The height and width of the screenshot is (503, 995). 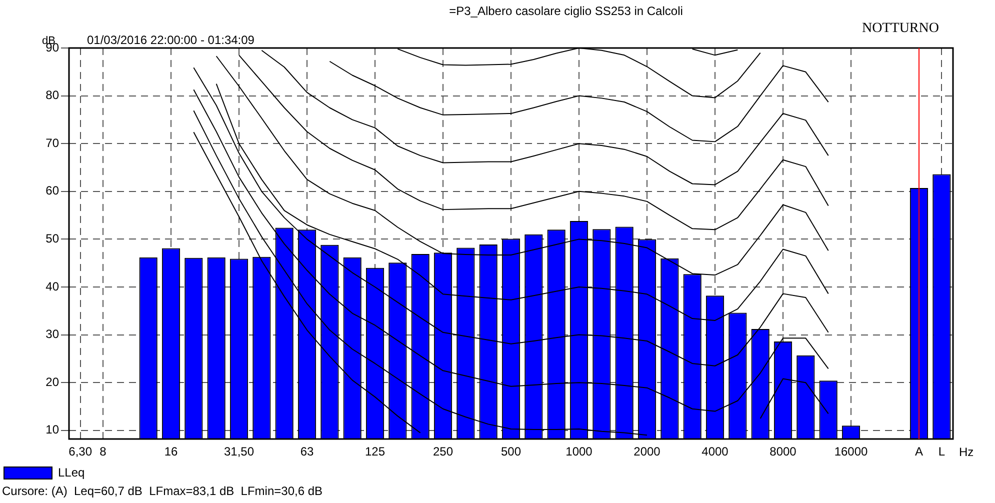 I want to click on x-tick-label: 8, so click(x=103, y=451).